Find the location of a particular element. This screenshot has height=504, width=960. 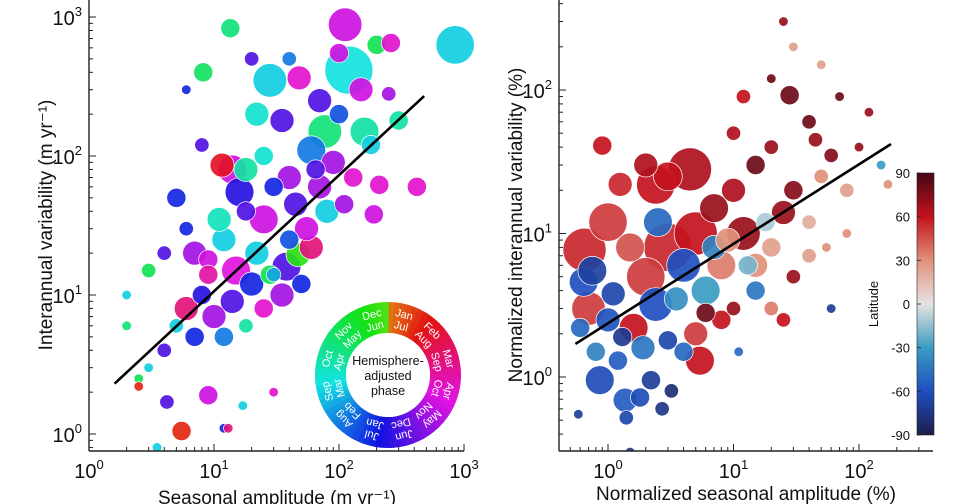

phase-wheel-outer-month: Mar is located at coordinates (448, 359).